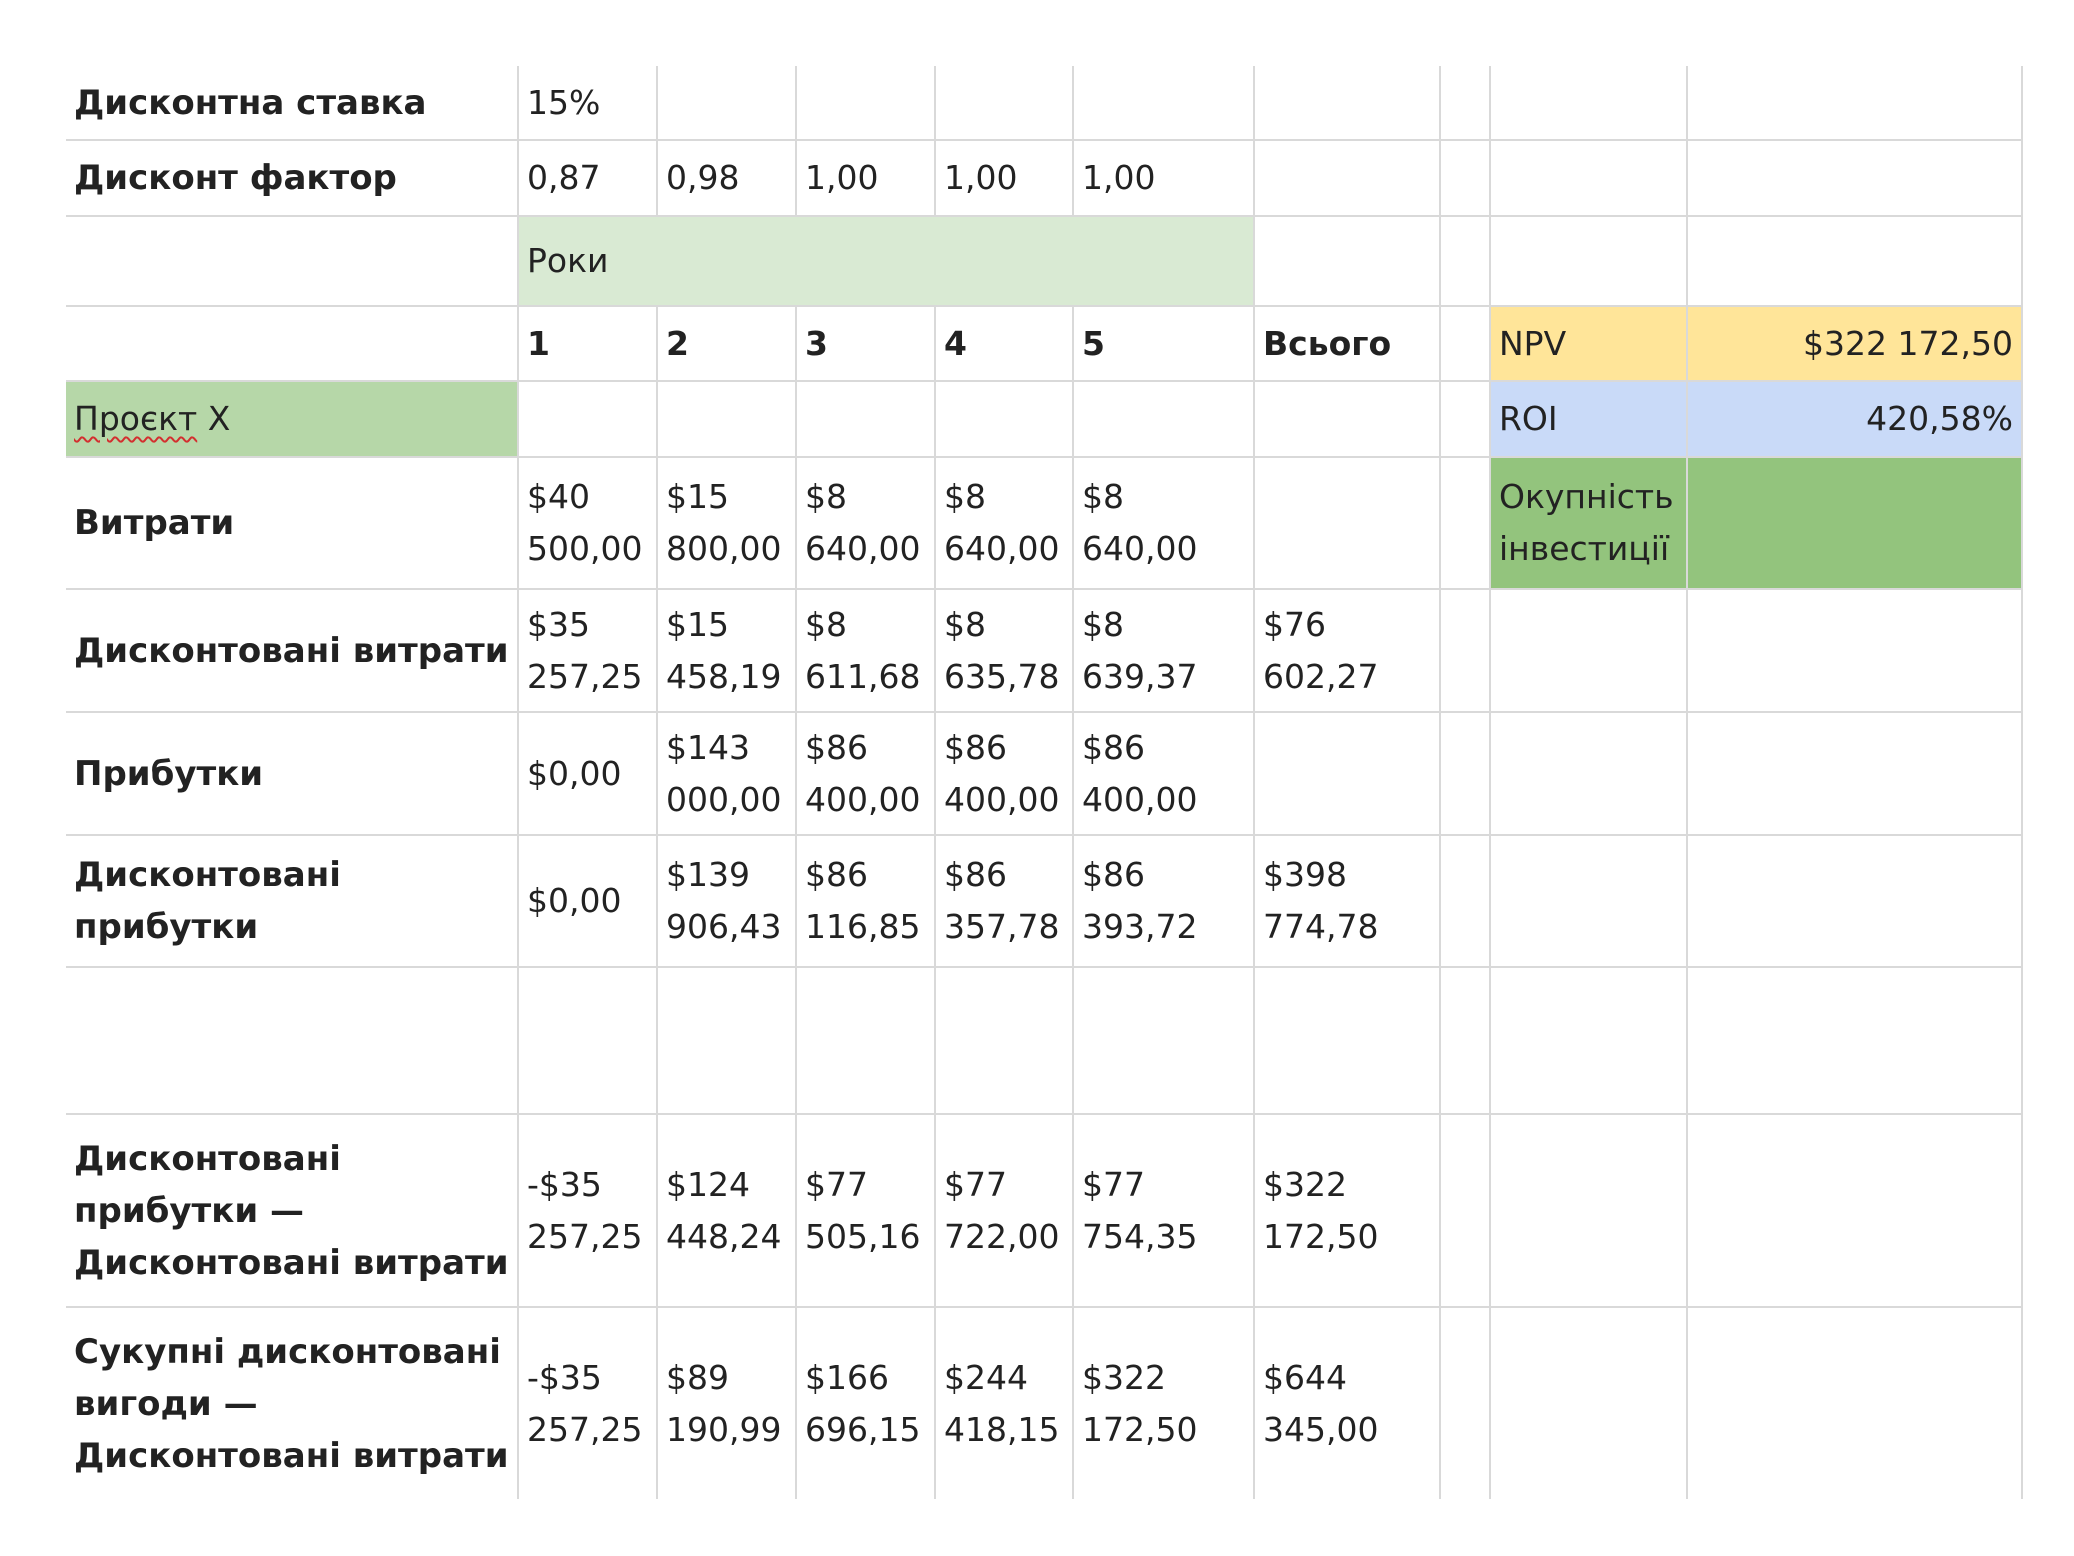  What do you see at coordinates (866, 1403) in the screenshot?
I see `cell-cumulative-year-3: $166 696,15` at bounding box center [866, 1403].